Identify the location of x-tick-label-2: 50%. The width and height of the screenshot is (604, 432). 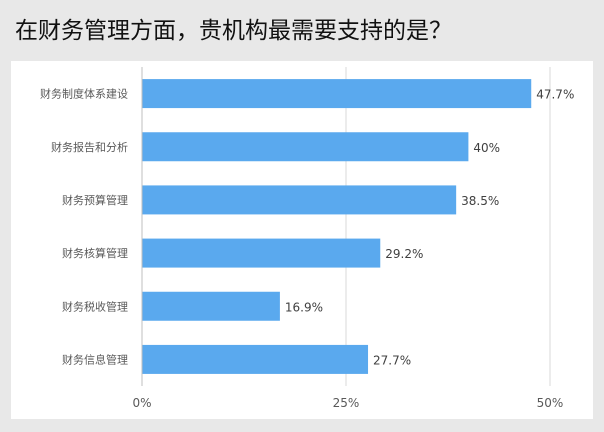
(550, 403).